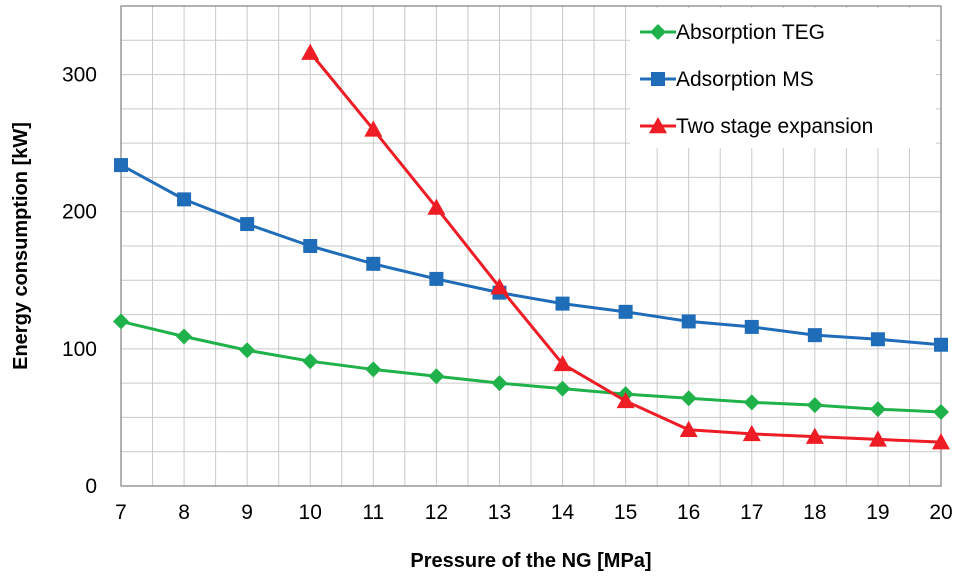 The width and height of the screenshot is (963, 580). What do you see at coordinates (21, 246) in the screenshot?
I see `y-axis-title: Energy consumption [kW]` at bounding box center [21, 246].